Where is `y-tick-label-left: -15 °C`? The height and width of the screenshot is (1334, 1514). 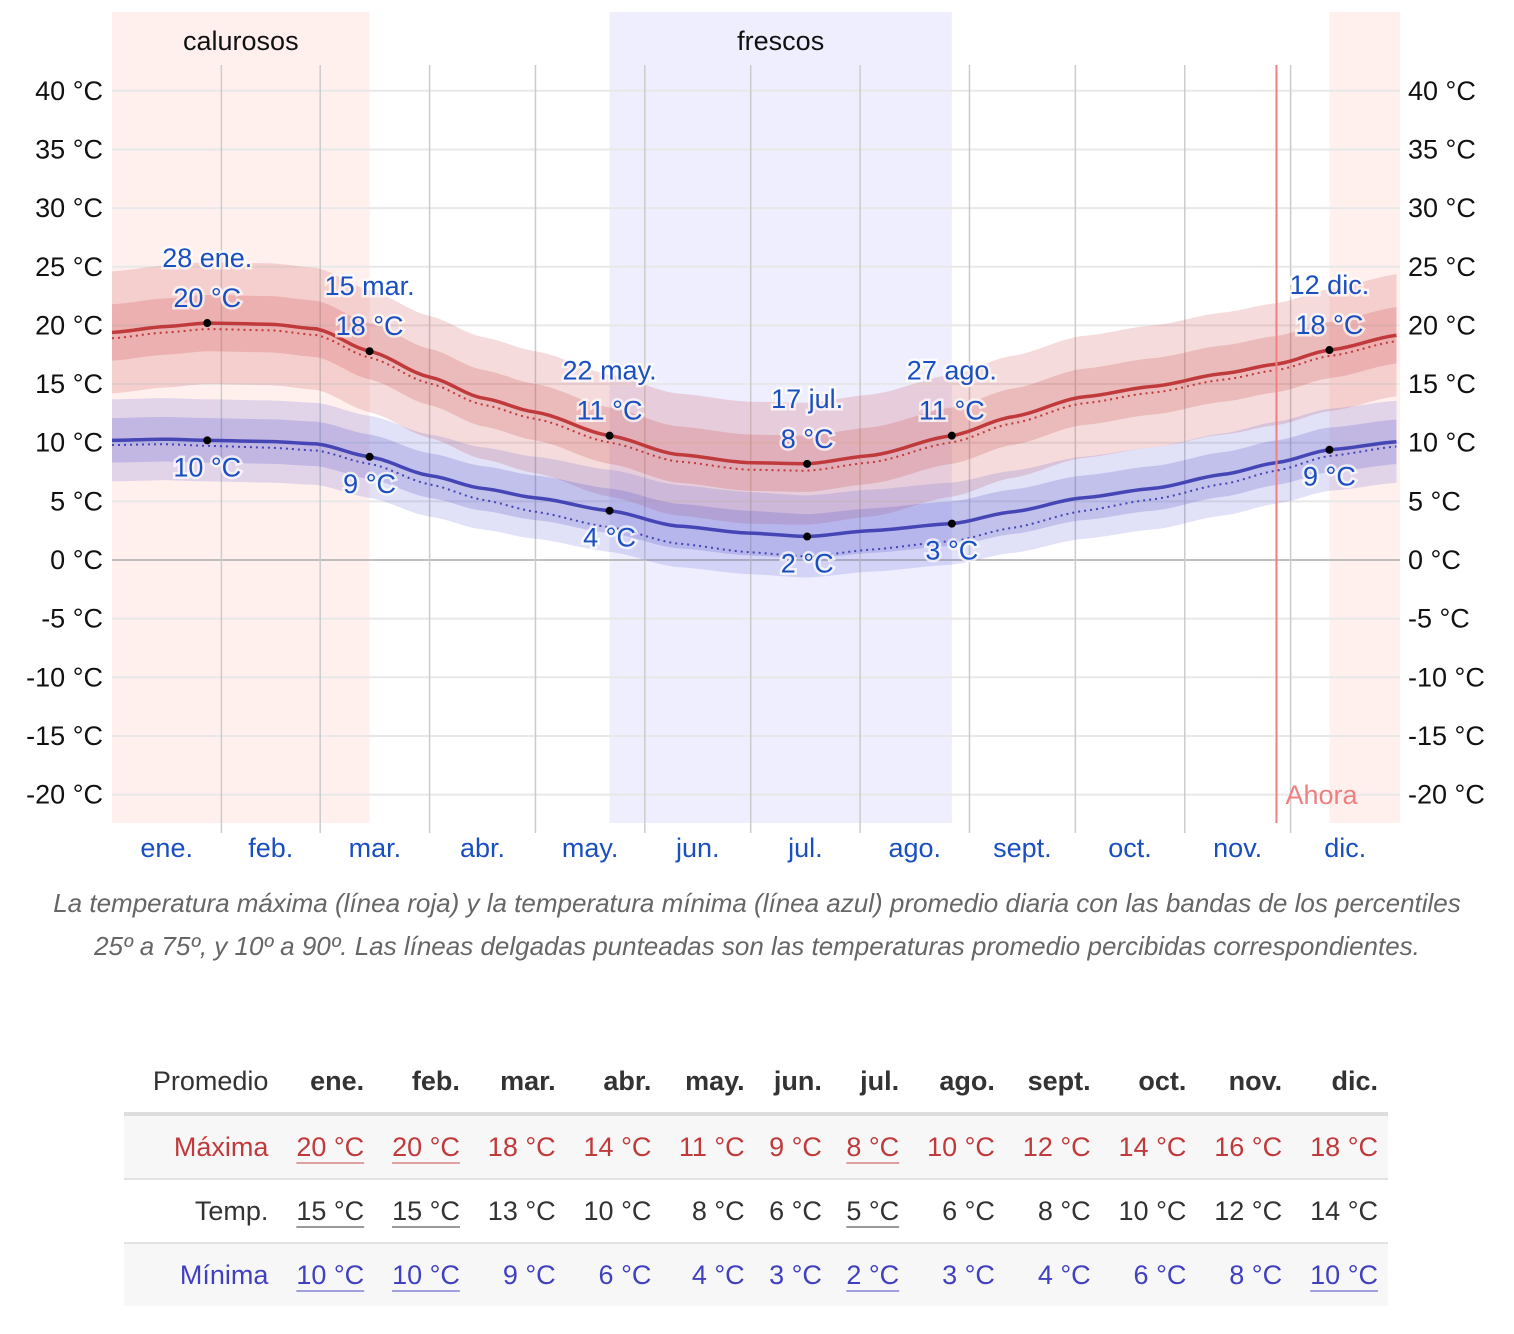 y-tick-label-left: -15 °C is located at coordinates (64, 736).